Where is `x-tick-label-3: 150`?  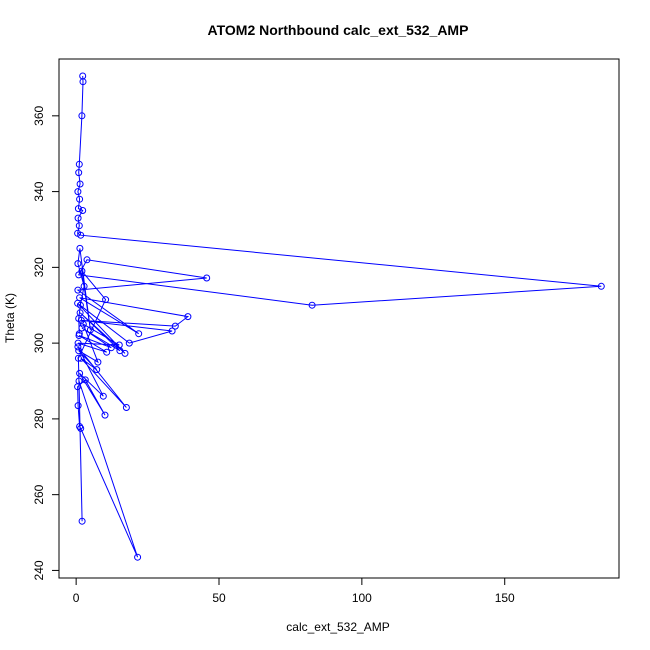
x-tick-label-3: 150 is located at coordinates (505, 598).